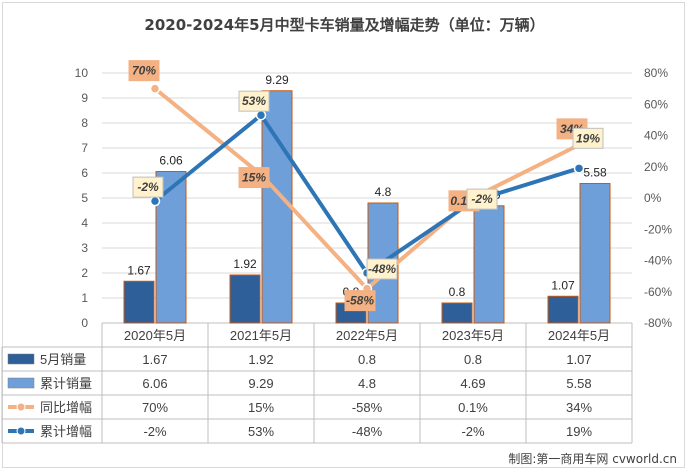 The height and width of the screenshot is (472, 689). What do you see at coordinates (457, 292) in the screenshot?
I see `bar-data-label: 0.8` at bounding box center [457, 292].